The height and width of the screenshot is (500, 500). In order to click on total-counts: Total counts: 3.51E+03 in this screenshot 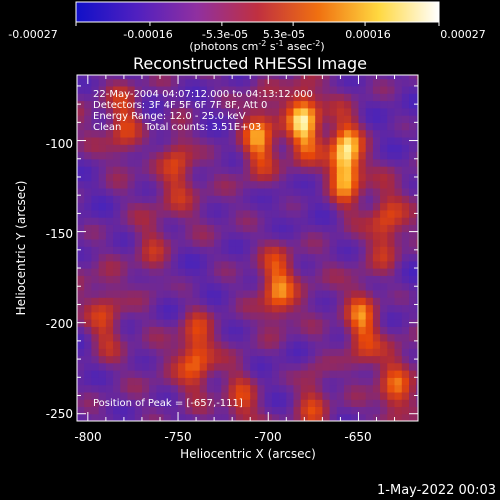, I will do `click(202, 127)`.